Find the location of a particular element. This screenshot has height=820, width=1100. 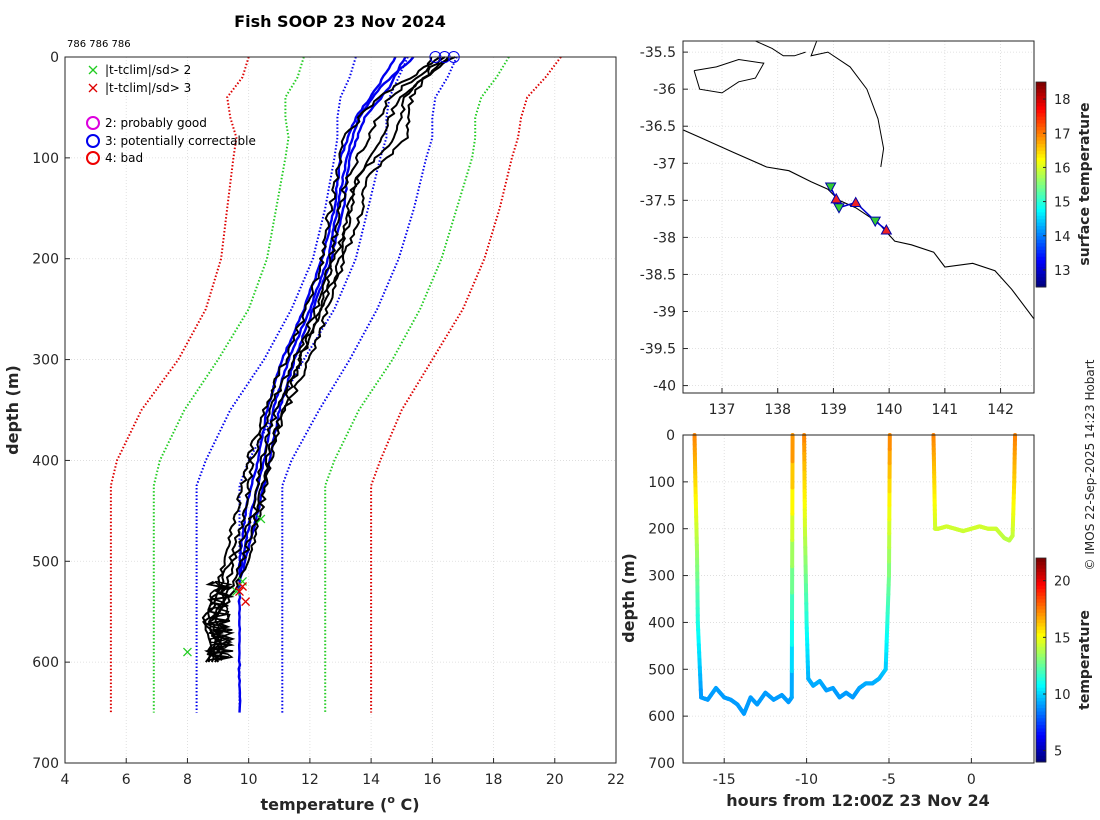

y-tick-label: 500 is located at coordinates (45, 562).